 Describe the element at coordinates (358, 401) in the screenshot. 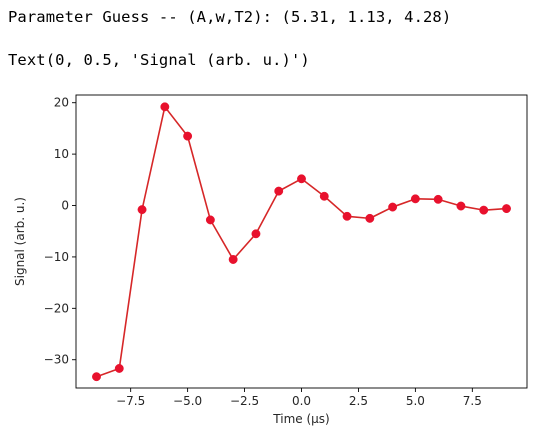

I see `x-tick-label: 2.5` at that location.